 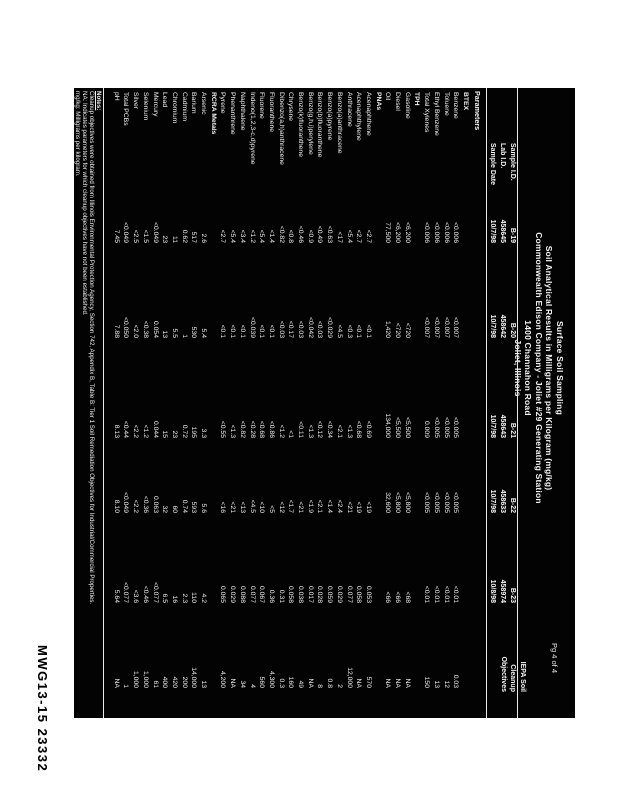 What do you see at coordinates (310, 236) in the screenshot?
I see `value-cell: <0.9` at bounding box center [310, 236].